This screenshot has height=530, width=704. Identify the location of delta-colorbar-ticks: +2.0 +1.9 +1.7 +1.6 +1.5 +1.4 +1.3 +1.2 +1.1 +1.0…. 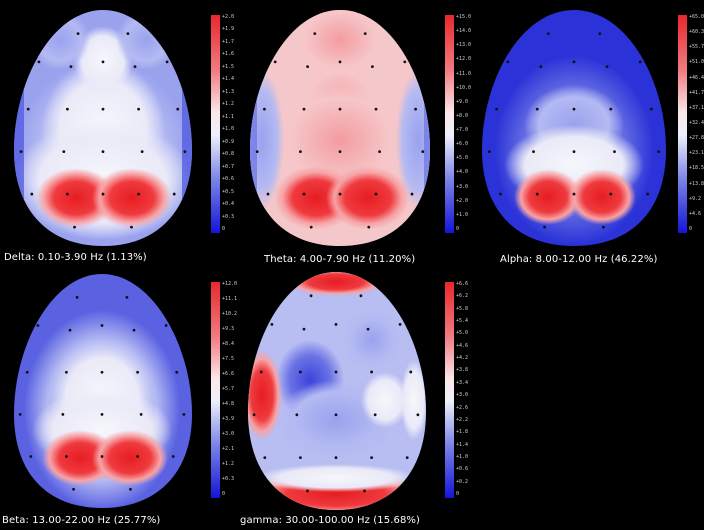
(233, 124).